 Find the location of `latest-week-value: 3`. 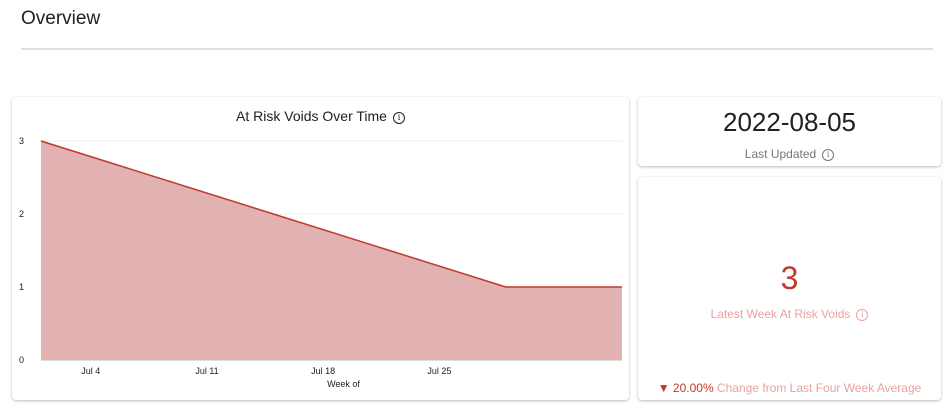

latest-week-value: 3 is located at coordinates (789, 278).